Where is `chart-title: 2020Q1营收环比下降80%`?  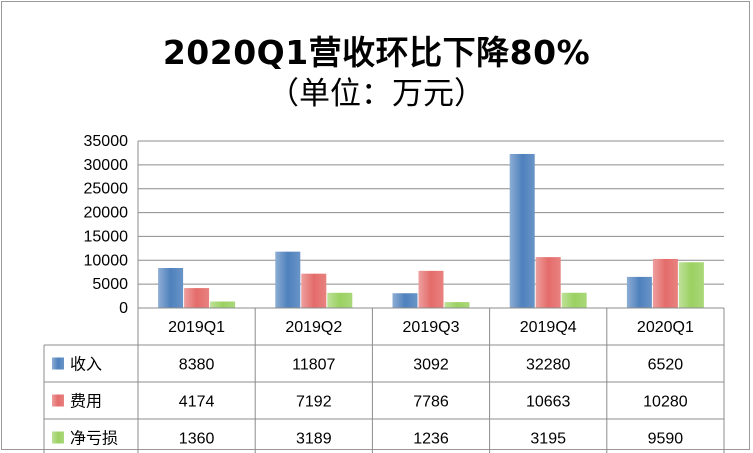 chart-title: 2020Q1营收环比下降80% is located at coordinates (376, 52).